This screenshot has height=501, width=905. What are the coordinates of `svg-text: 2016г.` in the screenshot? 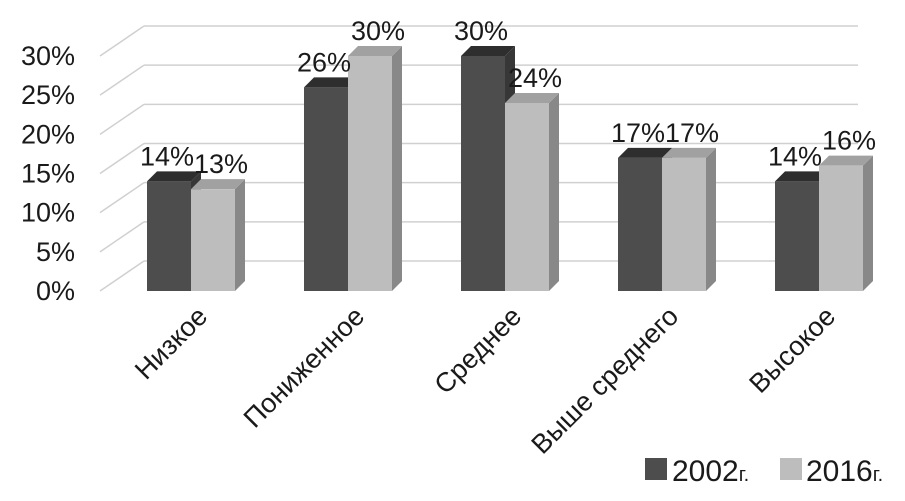 It's located at (844, 471).